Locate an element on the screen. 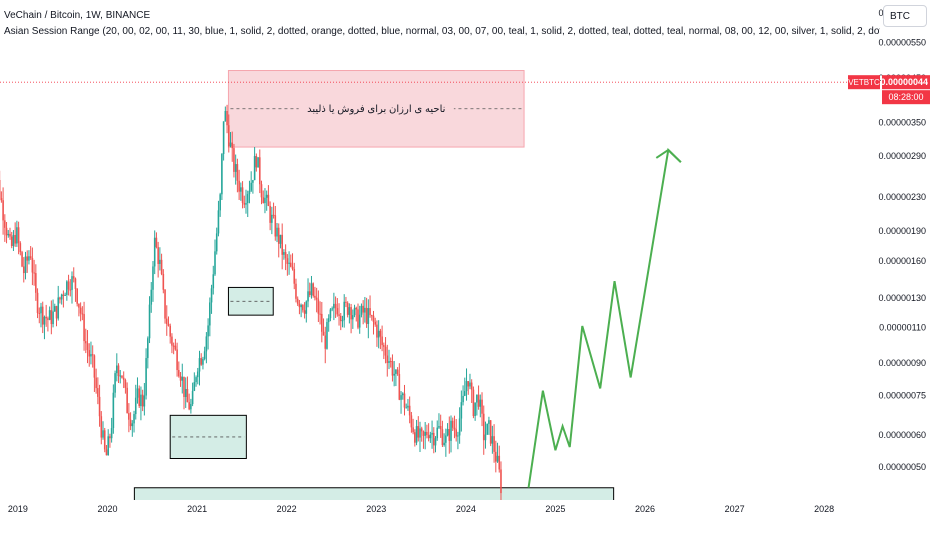  last-price-value: 0.00000044 is located at coordinates (904, 82).